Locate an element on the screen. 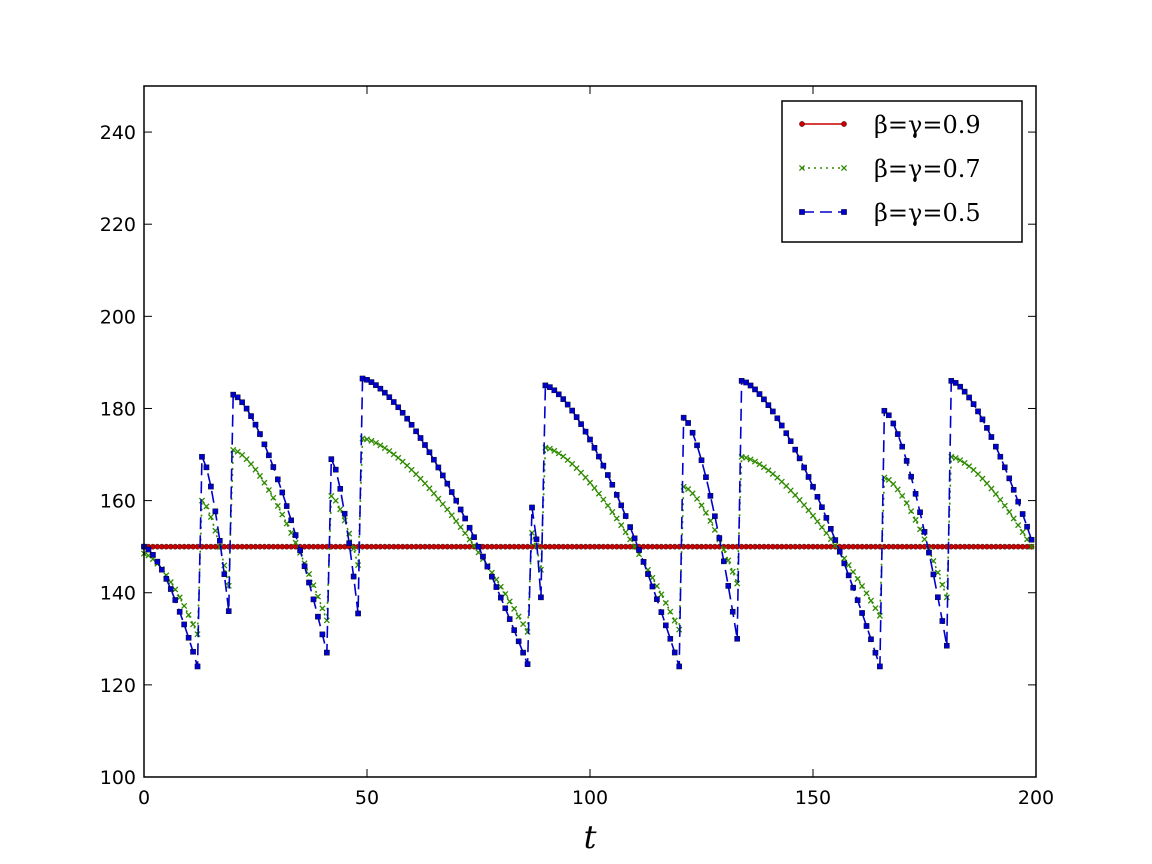 The width and height of the screenshot is (1152, 864). y-tick-label: 200 is located at coordinates (118, 317).